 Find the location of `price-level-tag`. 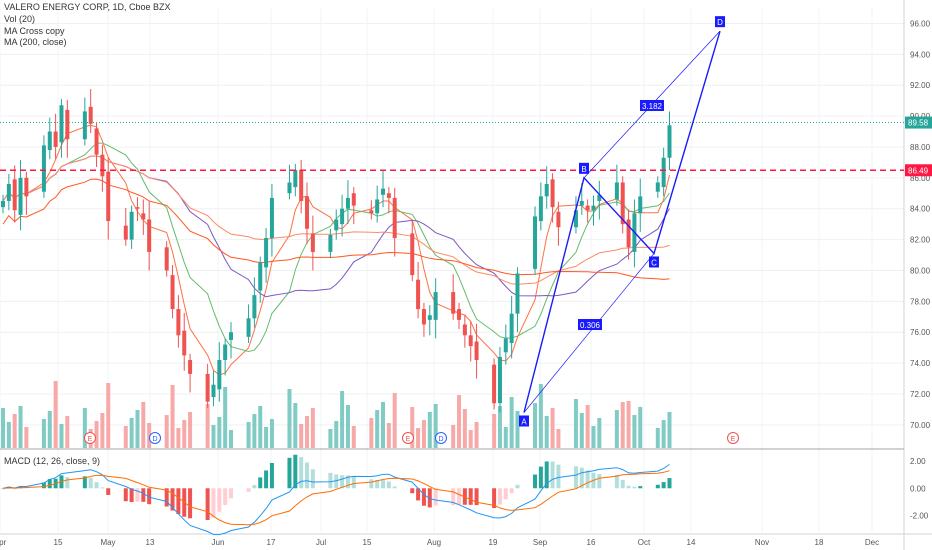

price-level-tag is located at coordinates (918, 122).